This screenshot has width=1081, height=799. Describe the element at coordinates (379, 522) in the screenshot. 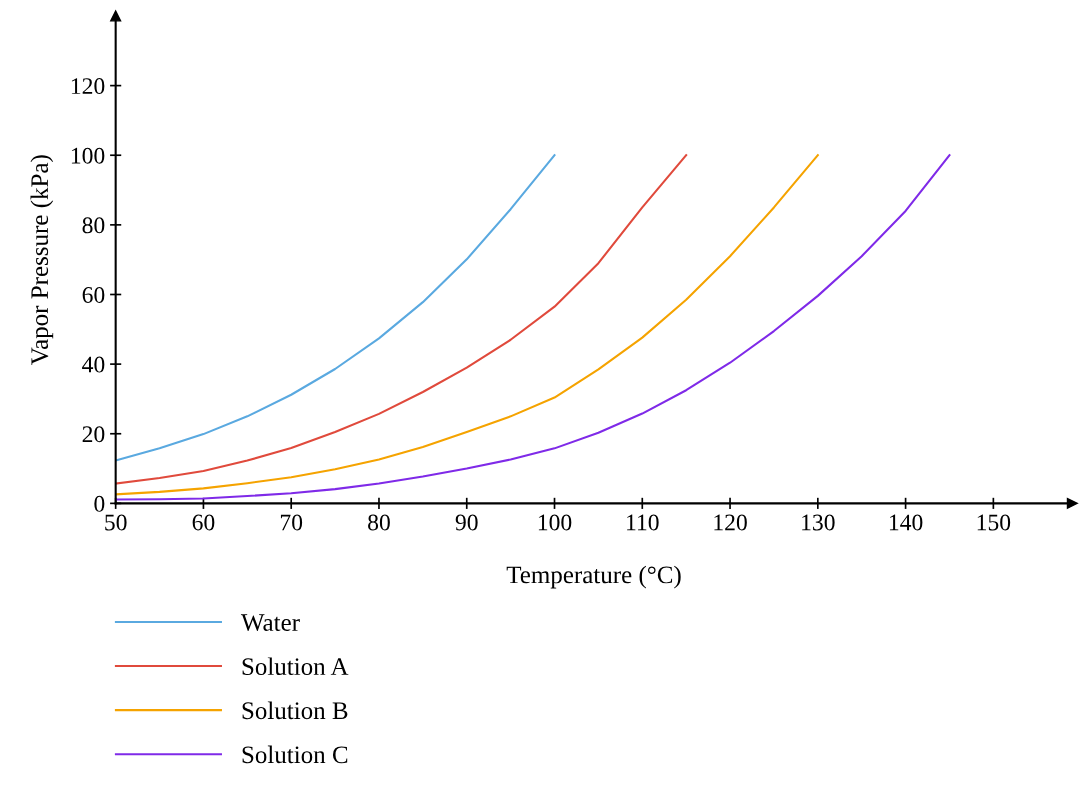

I see `x-tick-label: 80` at that location.